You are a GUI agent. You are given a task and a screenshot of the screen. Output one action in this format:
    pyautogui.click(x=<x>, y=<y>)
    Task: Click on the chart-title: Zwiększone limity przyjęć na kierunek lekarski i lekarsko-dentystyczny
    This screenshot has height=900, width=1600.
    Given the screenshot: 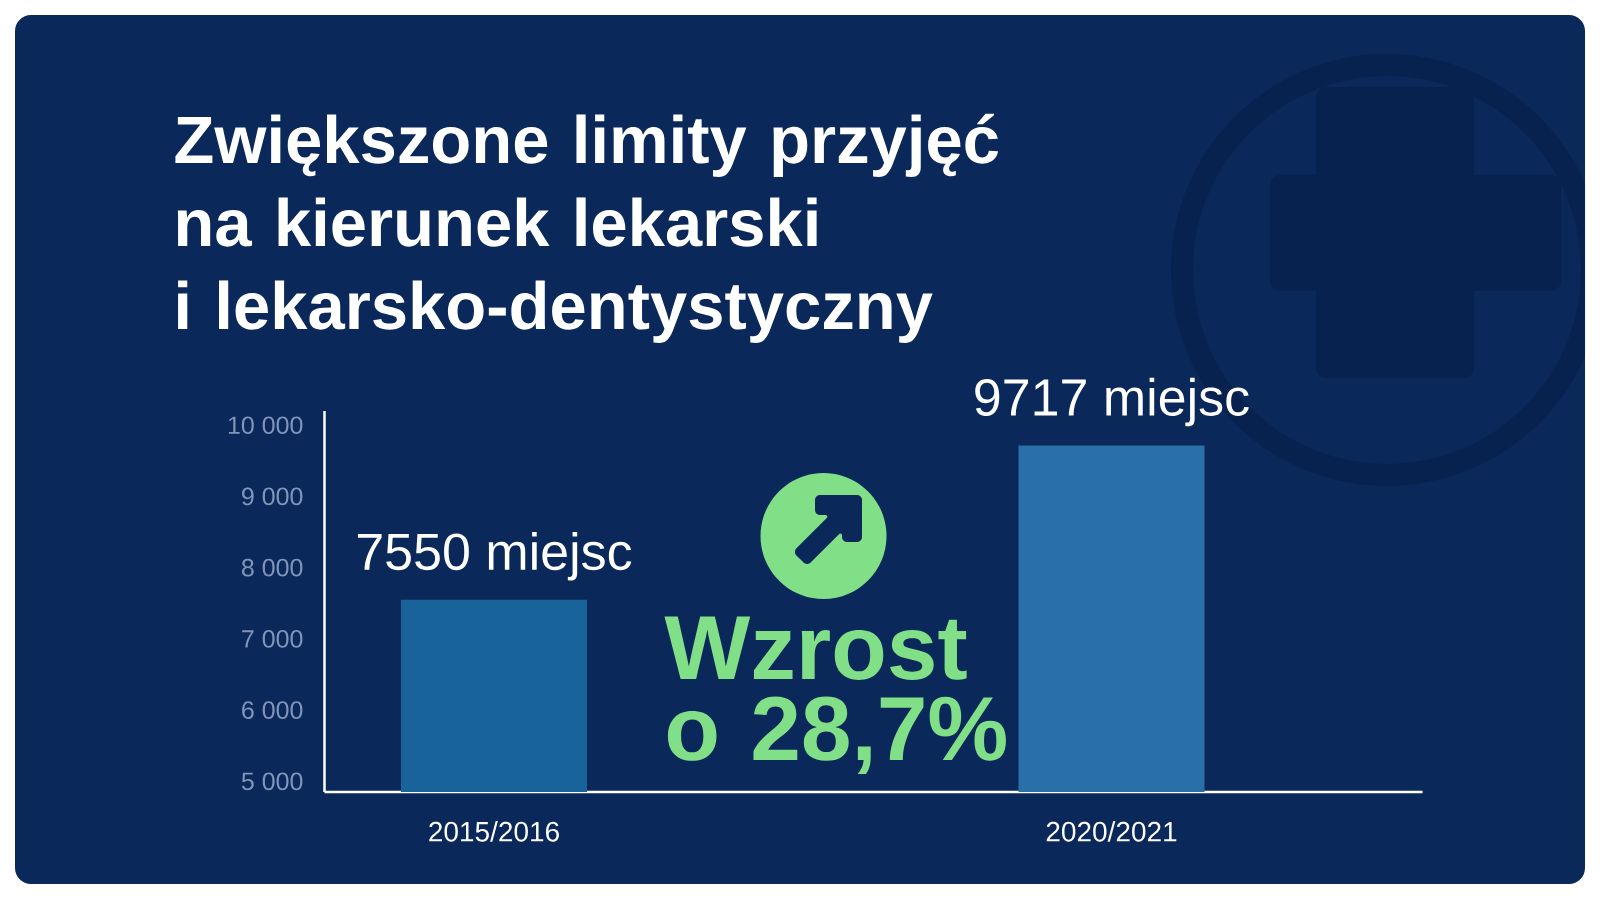 What is the action you would take?
    pyautogui.click(x=587, y=228)
    